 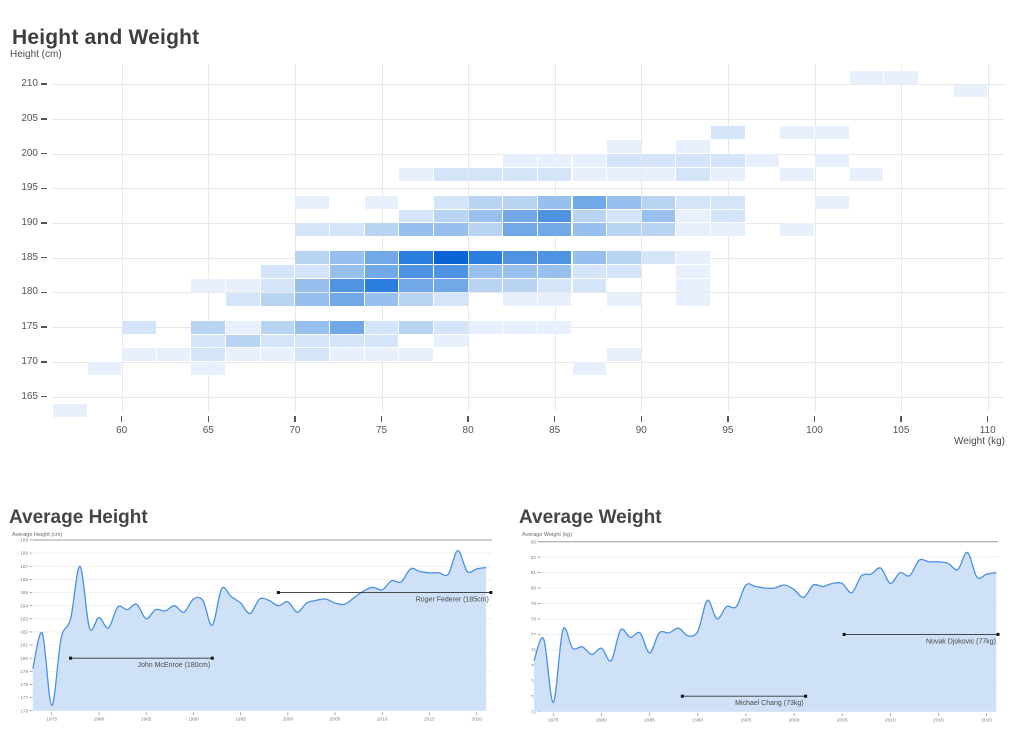 I want to click on x-tick-label: 80, so click(x=468, y=430).